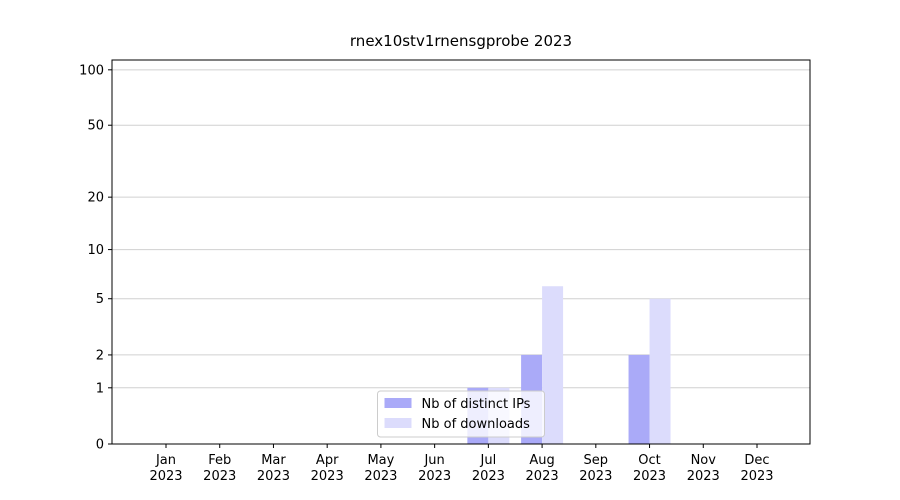  Describe the element at coordinates (273, 468) in the screenshot. I see `x-tick-label: Mar 2023` at that location.